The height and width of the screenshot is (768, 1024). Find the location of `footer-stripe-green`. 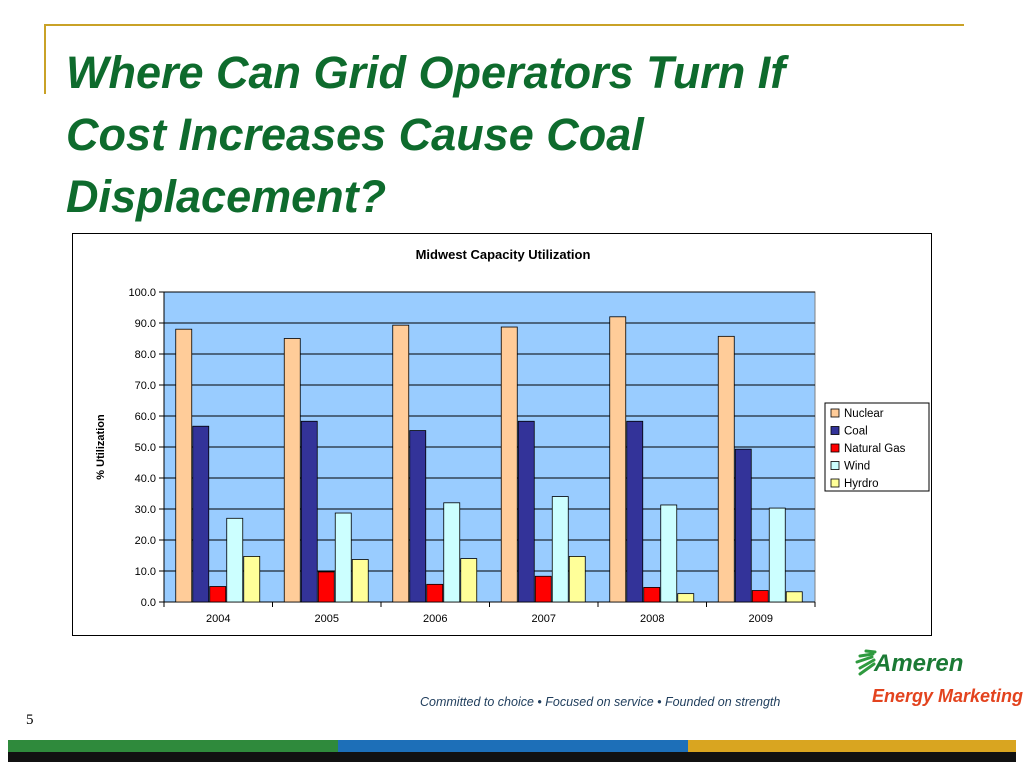

footer-stripe-green is located at coordinates (173, 746).